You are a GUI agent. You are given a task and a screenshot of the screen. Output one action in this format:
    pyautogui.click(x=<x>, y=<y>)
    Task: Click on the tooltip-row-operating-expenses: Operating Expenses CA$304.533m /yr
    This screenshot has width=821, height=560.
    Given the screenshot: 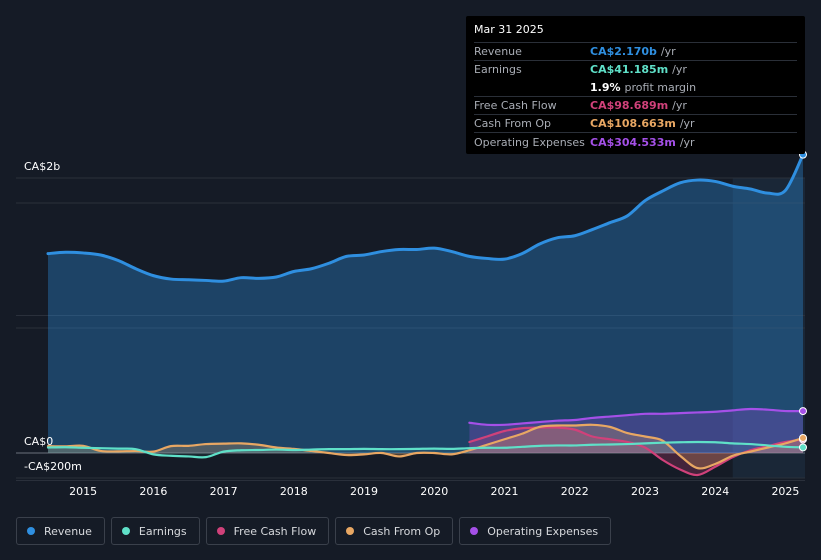 What is the action you would take?
    pyautogui.click(x=635, y=141)
    